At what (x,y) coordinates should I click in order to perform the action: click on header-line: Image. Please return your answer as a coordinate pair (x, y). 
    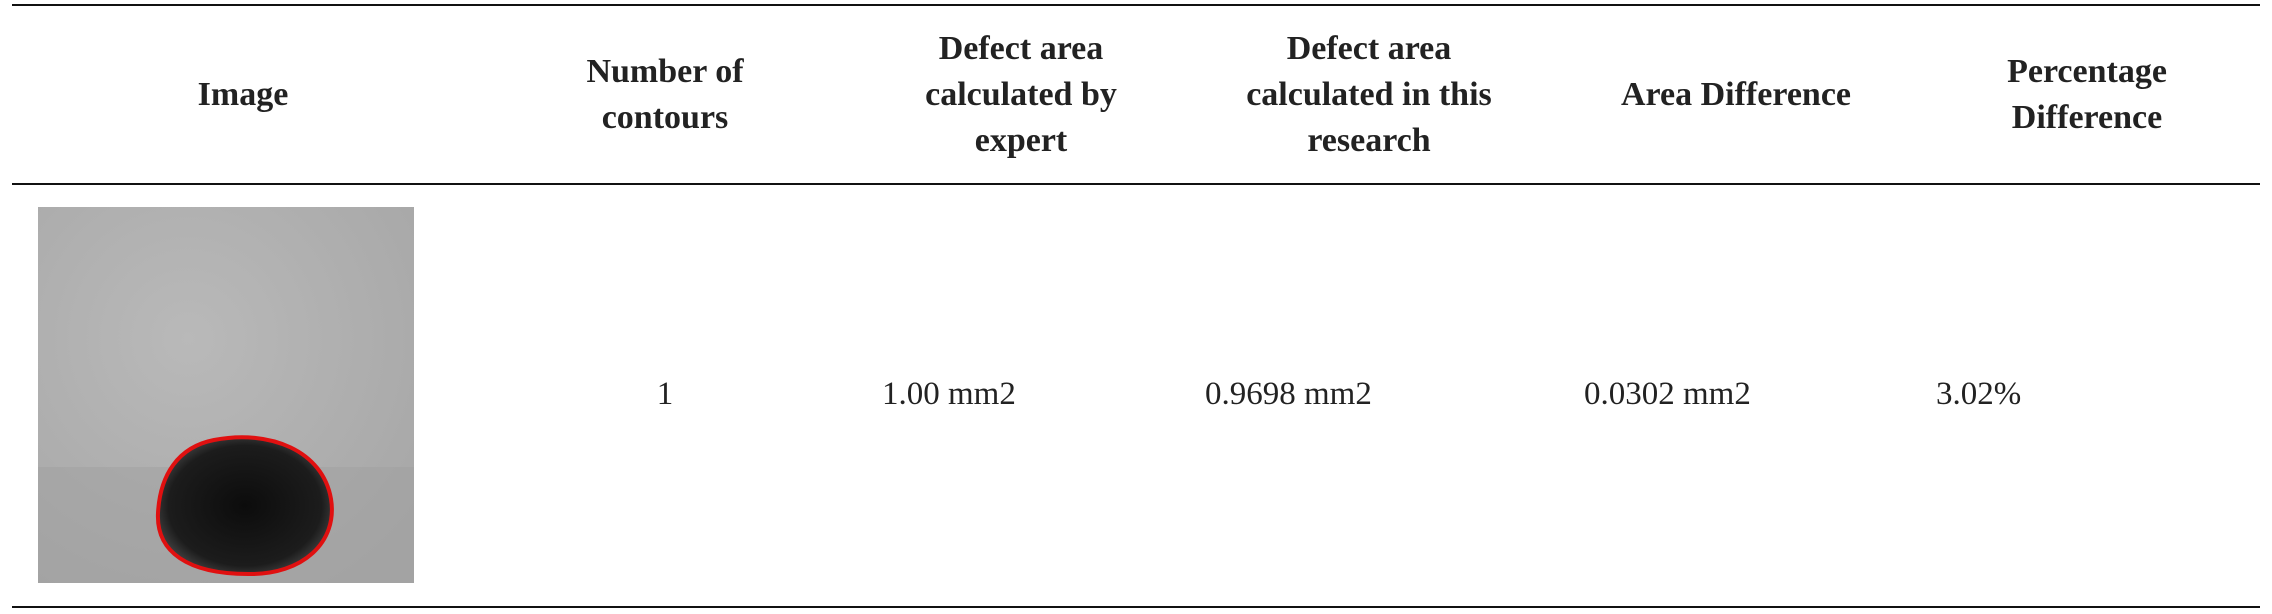
    Looking at the image, I should click on (243, 94).